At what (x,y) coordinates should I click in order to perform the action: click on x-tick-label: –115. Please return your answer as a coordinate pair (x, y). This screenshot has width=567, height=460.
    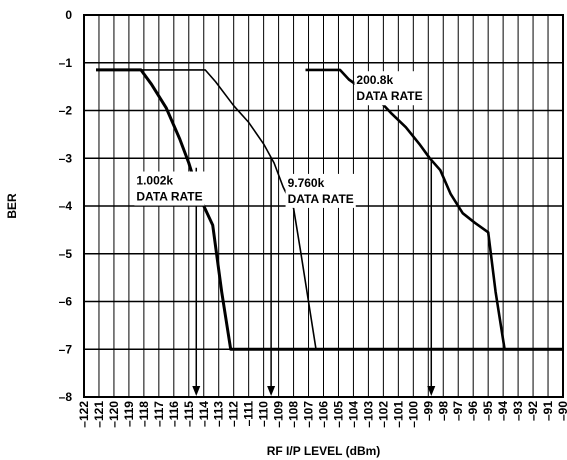
    Looking at the image, I should click on (189, 414).